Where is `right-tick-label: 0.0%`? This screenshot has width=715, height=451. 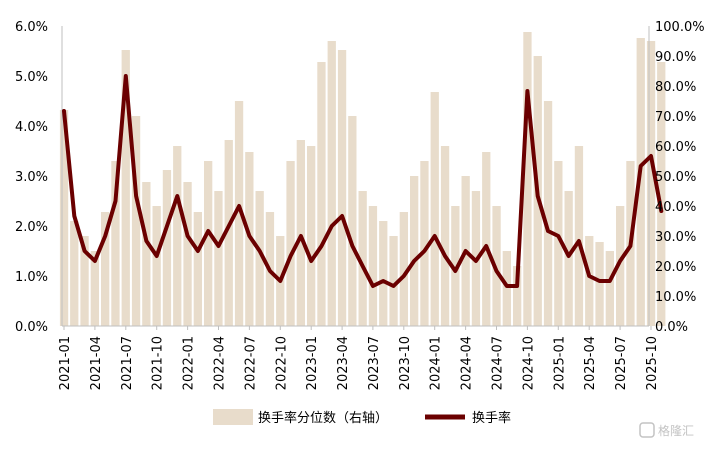 right-tick-label: 0.0% is located at coordinates (671, 327).